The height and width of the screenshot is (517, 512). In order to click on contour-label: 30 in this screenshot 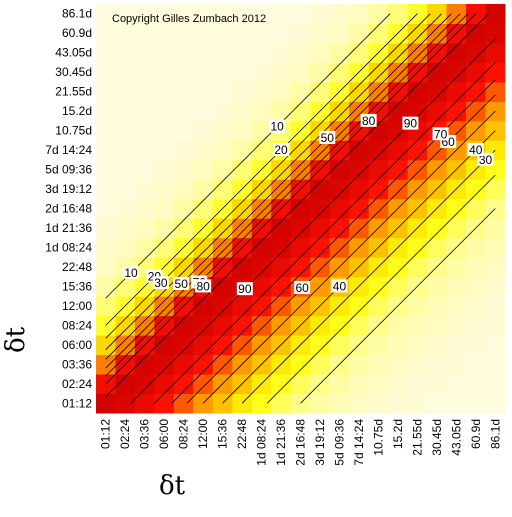, I will do `click(486, 160)`.